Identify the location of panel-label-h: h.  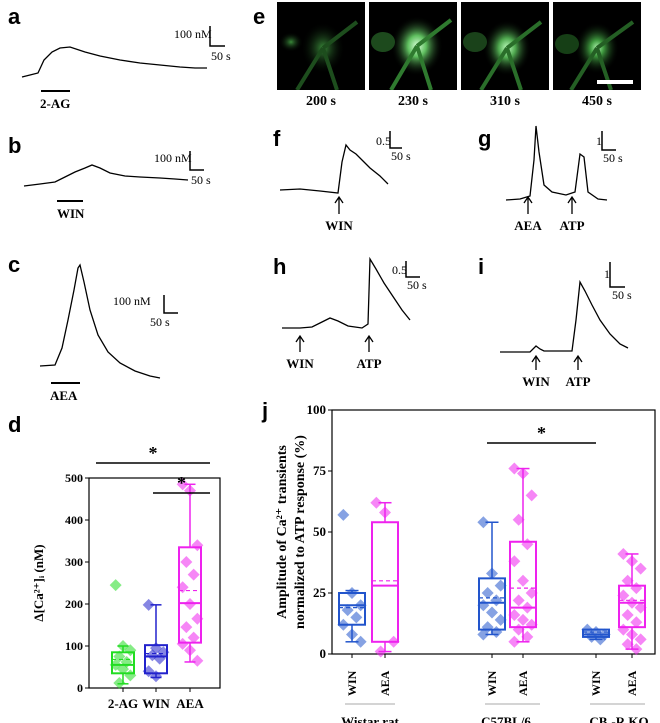
(280, 266).